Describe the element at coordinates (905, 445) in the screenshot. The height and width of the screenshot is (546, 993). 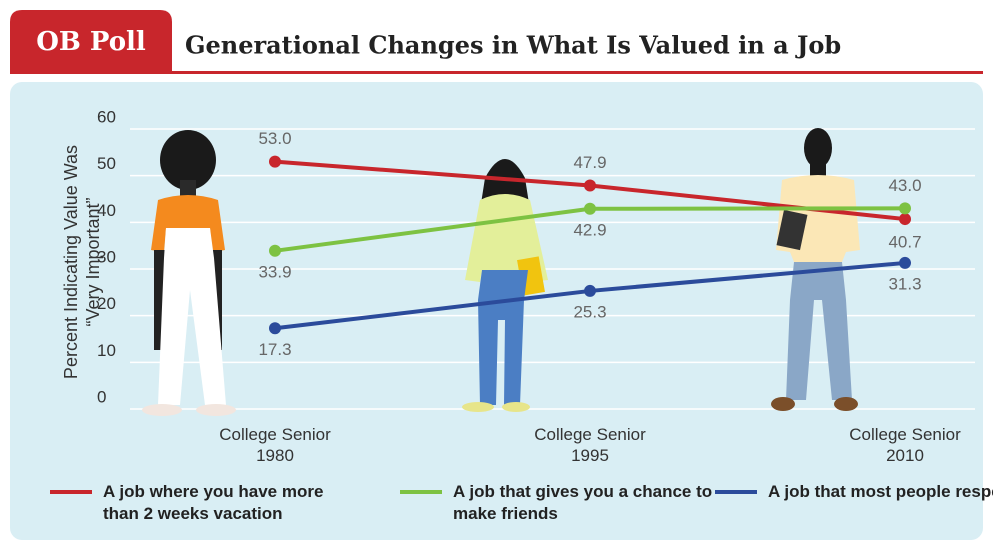
I see `x-tick-label: College Senior 2010` at that location.